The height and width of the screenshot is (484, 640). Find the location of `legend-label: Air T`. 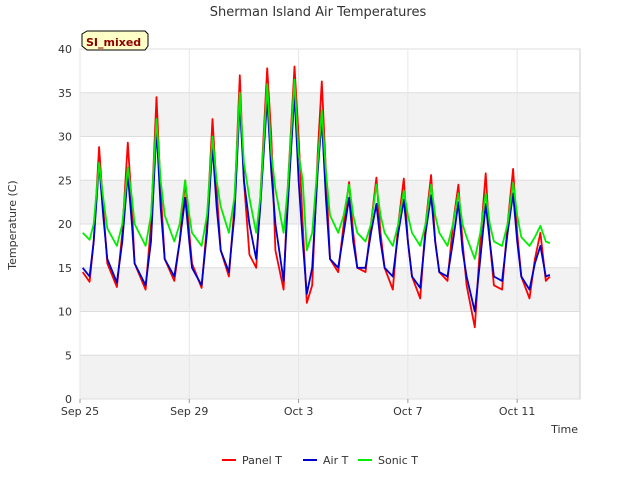

legend-label: Air T is located at coordinates (336, 460).